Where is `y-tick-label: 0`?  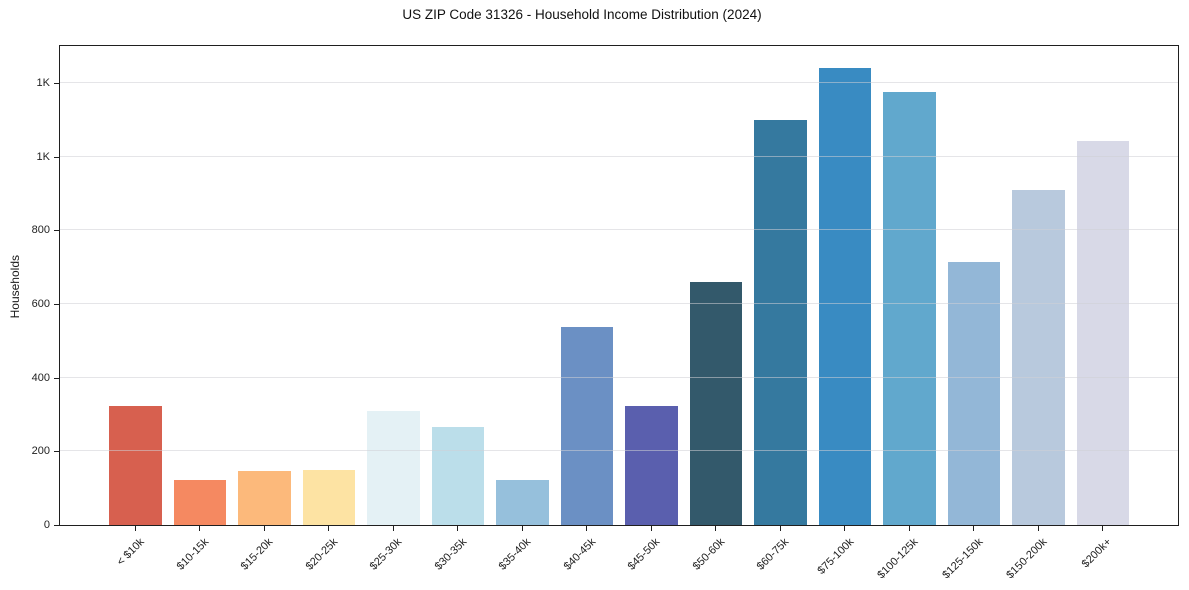 y-tick-label: 0 is located at coordinates (46, 525).